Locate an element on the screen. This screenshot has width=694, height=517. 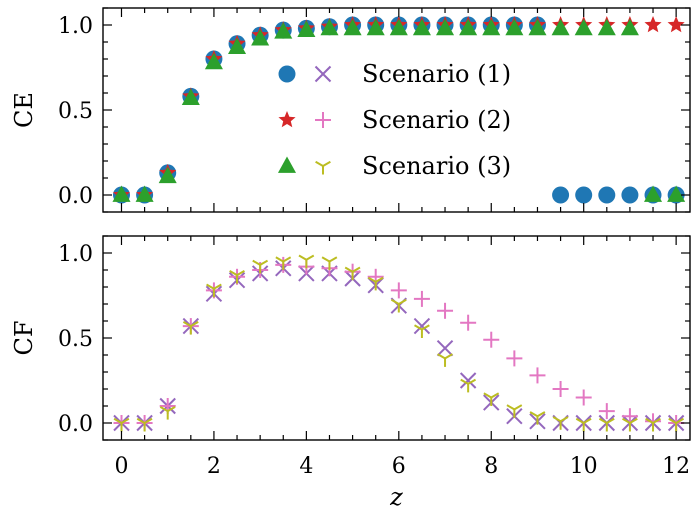
cf-ylabel: CF is located at coordinates (24, 337).